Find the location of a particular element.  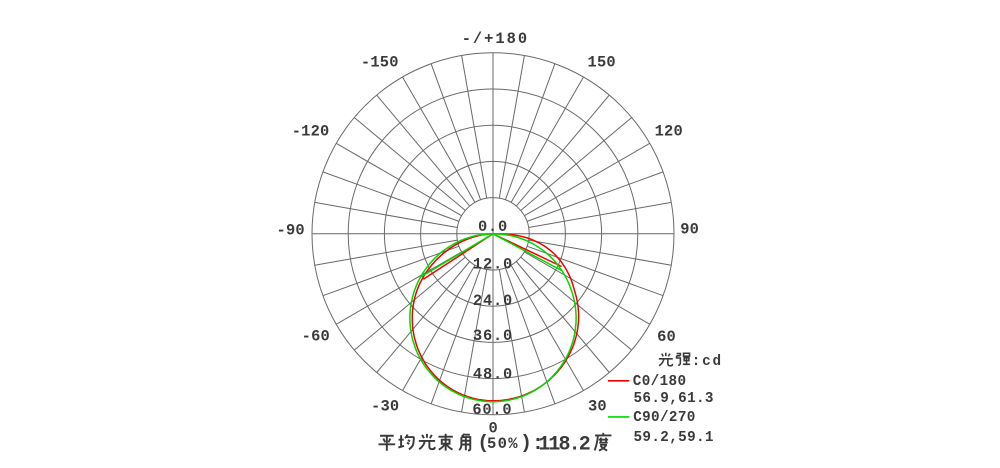

svg-text: 120 is located at coordinates (669, 131).